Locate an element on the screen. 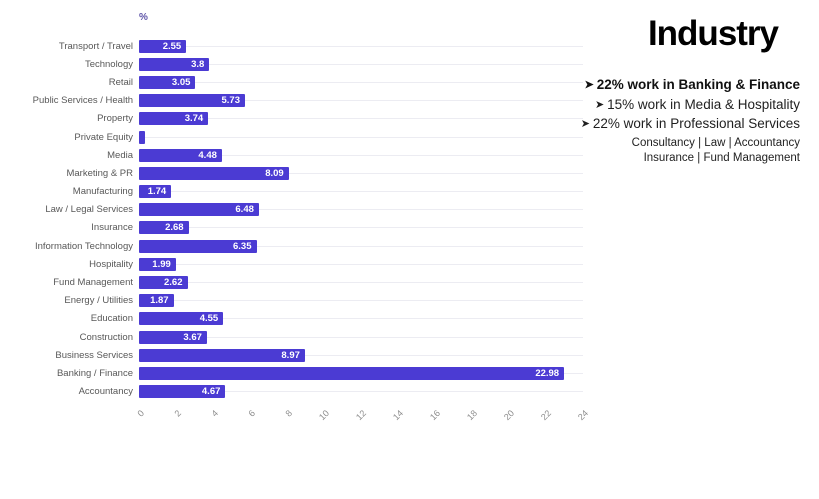 Image resolution: width=819 pixels, height=499 pixels. x-tick-label: 24 is located at coordinates (583, 415).